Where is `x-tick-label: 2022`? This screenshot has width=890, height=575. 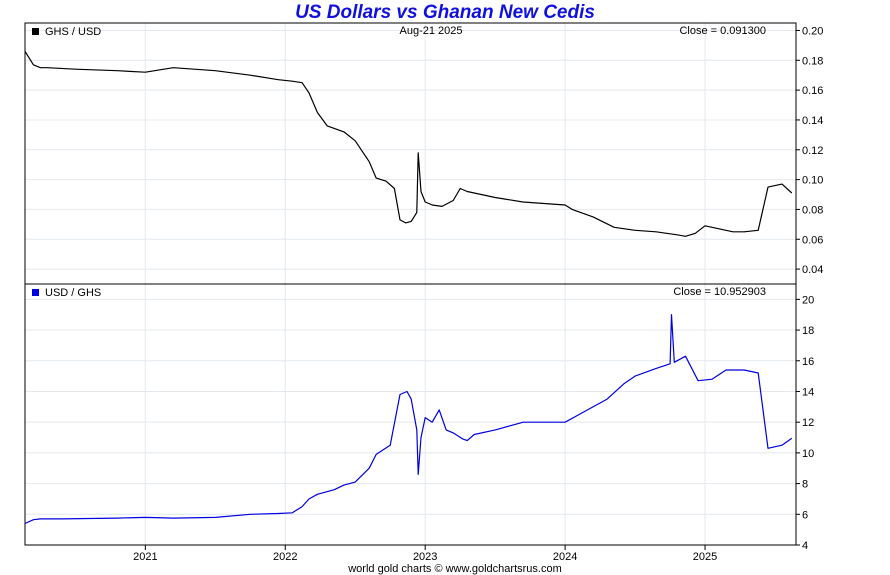
x-tick-label: 2022 is located at coordinates (285, 557).